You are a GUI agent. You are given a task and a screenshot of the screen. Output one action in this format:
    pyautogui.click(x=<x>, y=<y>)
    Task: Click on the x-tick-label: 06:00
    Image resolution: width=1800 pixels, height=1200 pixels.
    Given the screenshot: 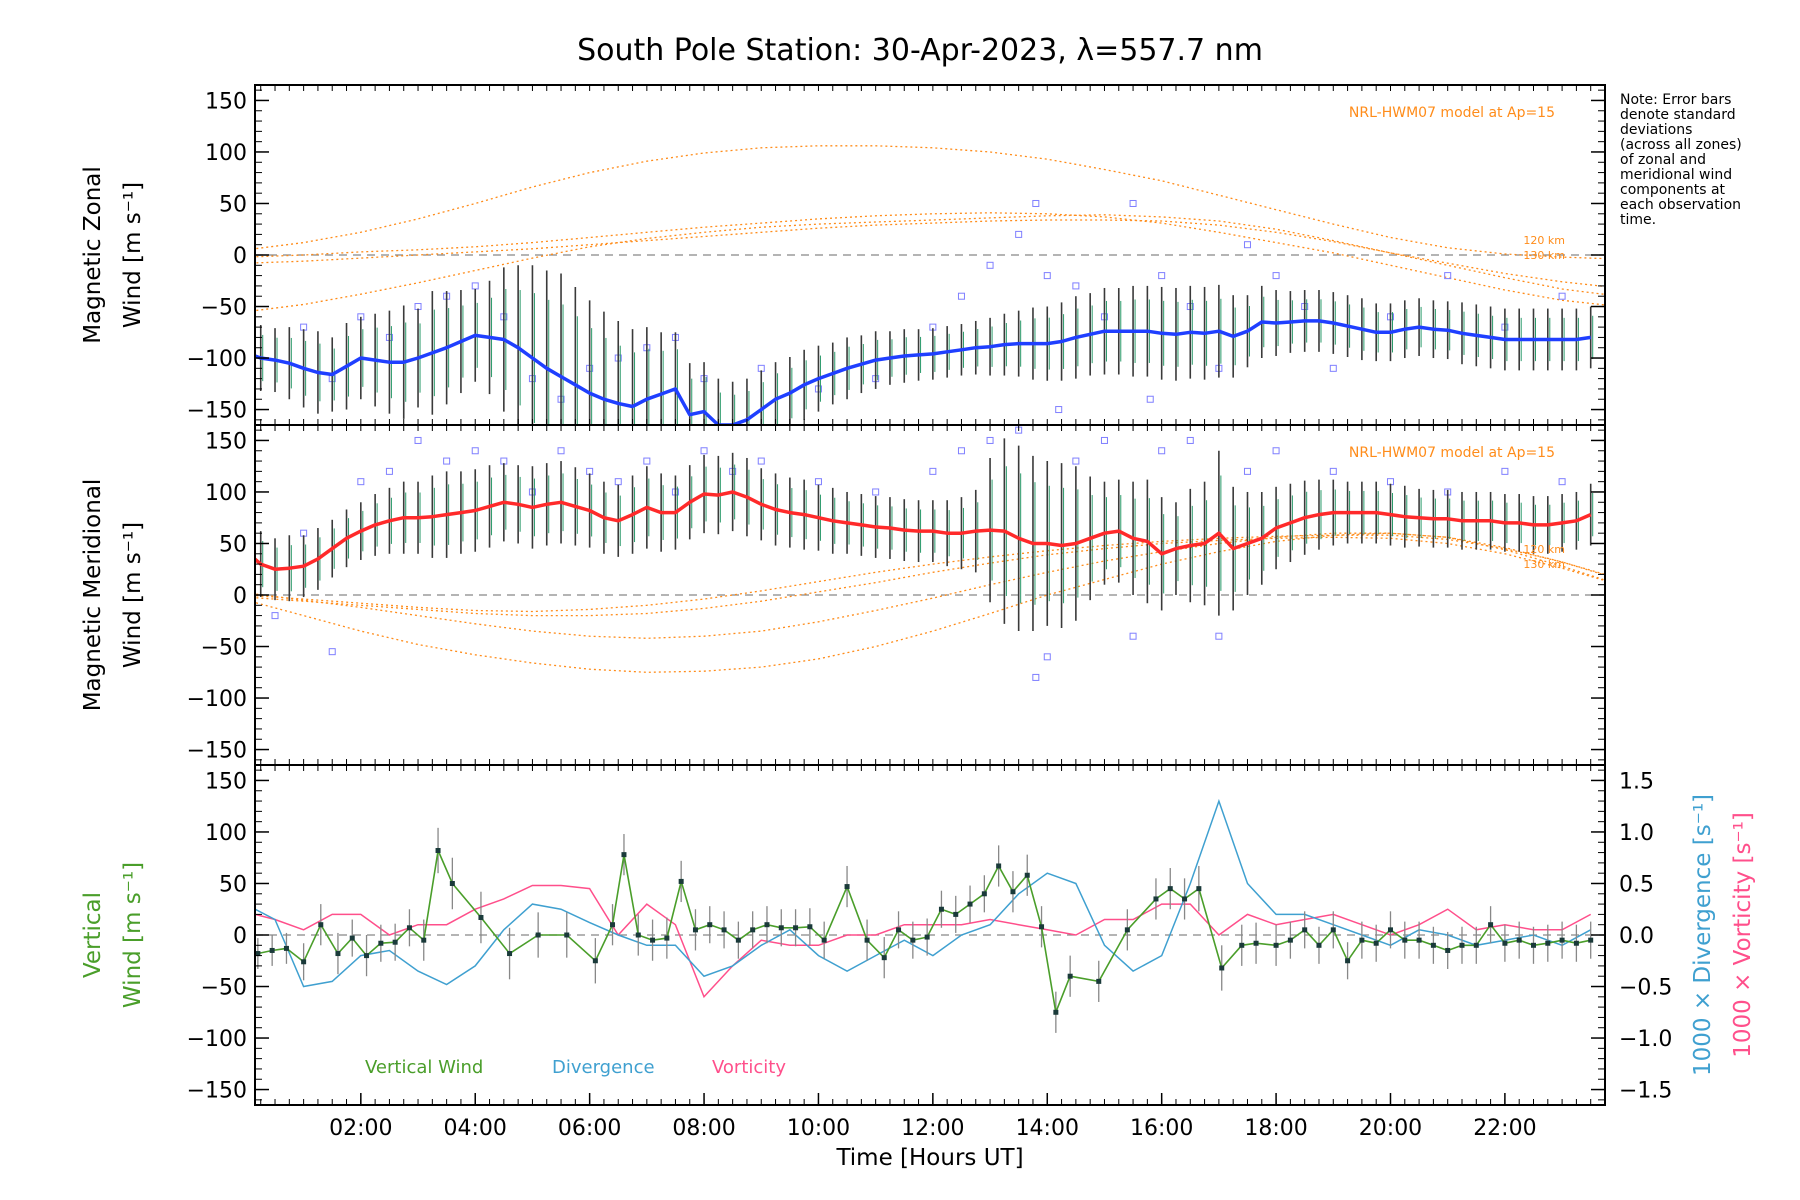 What is the action you would take?
    pyautogui.click(x=589, y=1128)
    